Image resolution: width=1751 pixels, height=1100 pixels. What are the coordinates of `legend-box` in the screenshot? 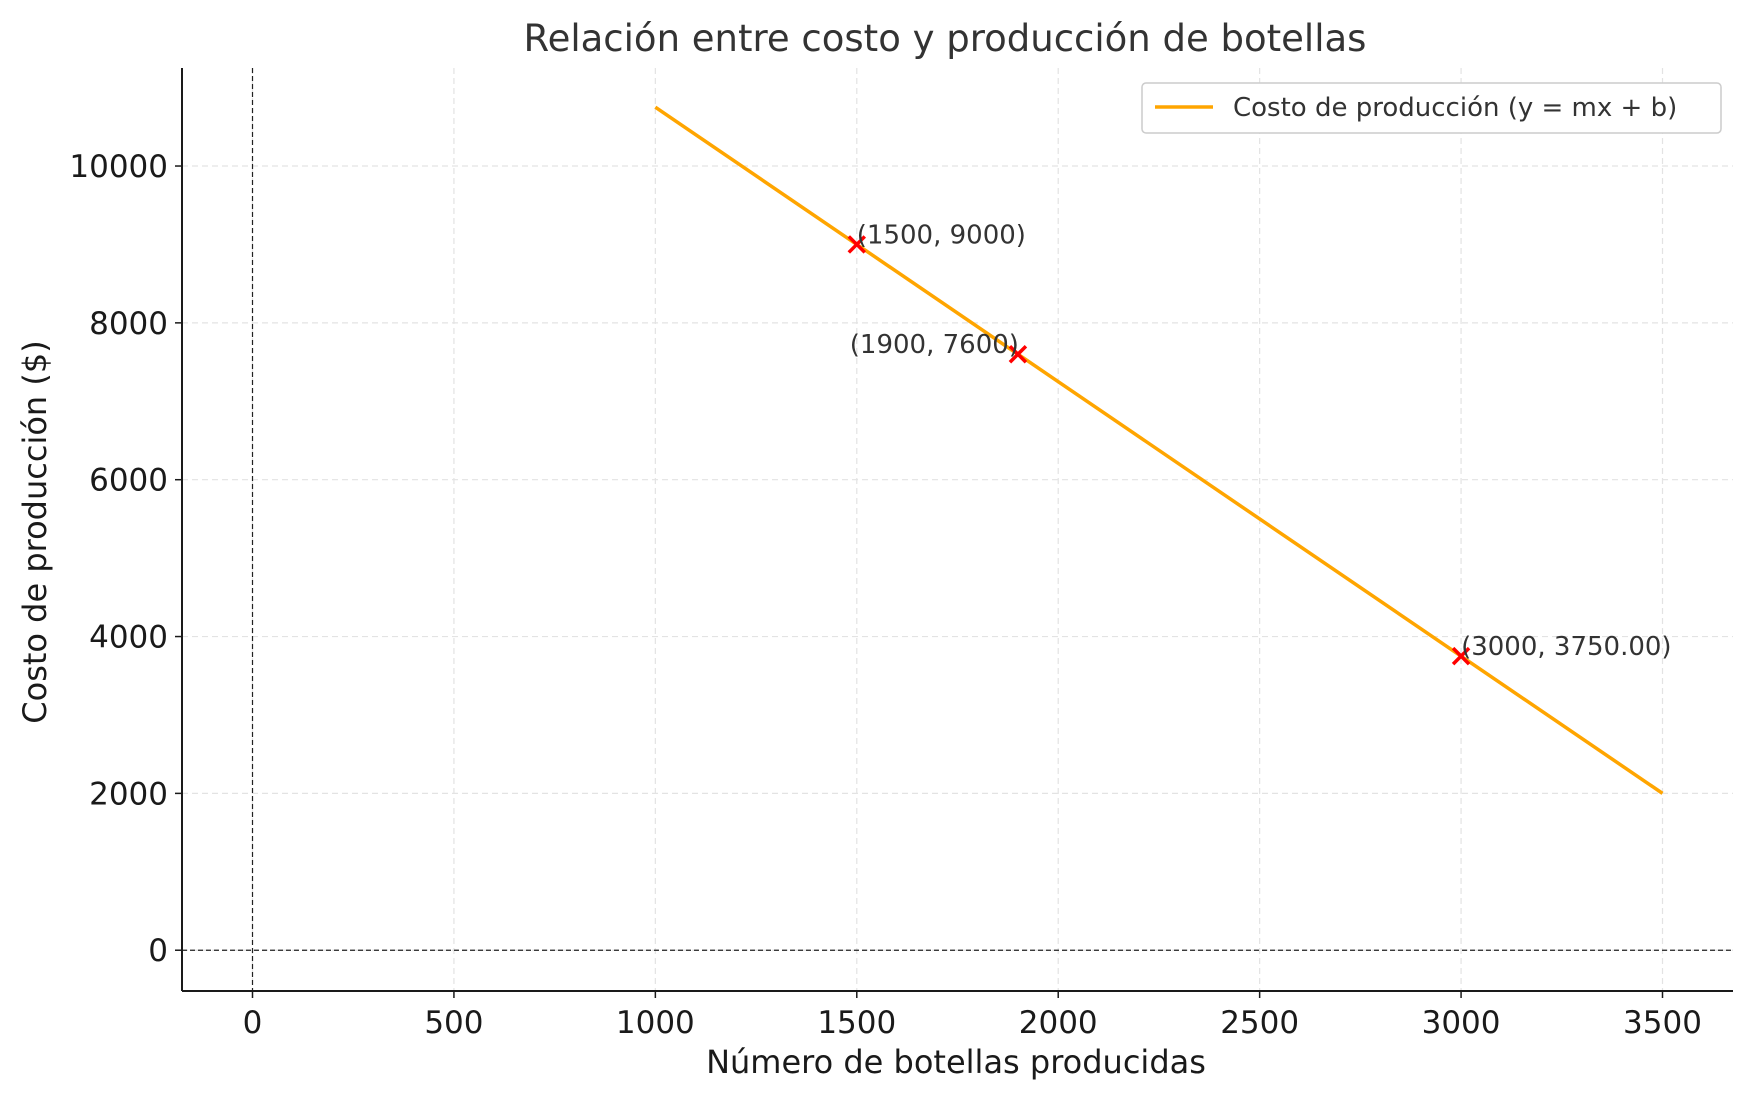 It's located at (1431, 108).